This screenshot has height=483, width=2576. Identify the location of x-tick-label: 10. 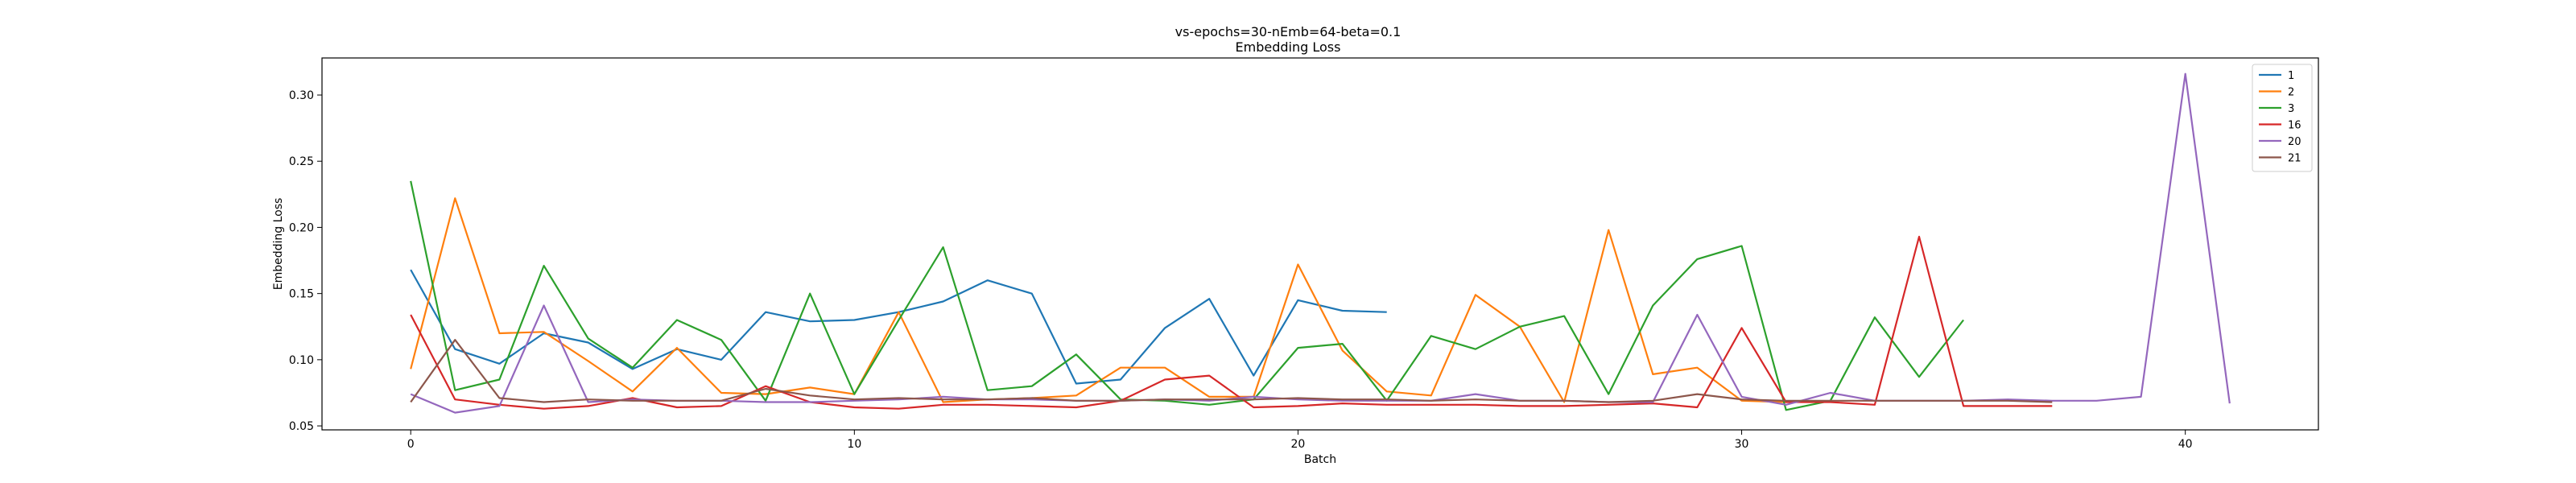
(854, 444).